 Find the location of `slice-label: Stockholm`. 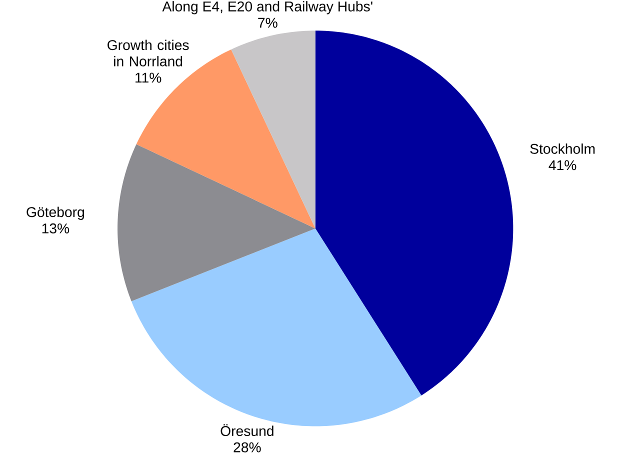

slice-label: Stockholm is located at coordinates (562, 148).